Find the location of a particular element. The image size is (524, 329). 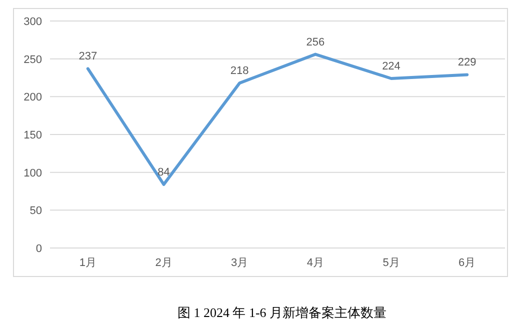

y-tick-label: 50 is located at coordinates (36, 211).